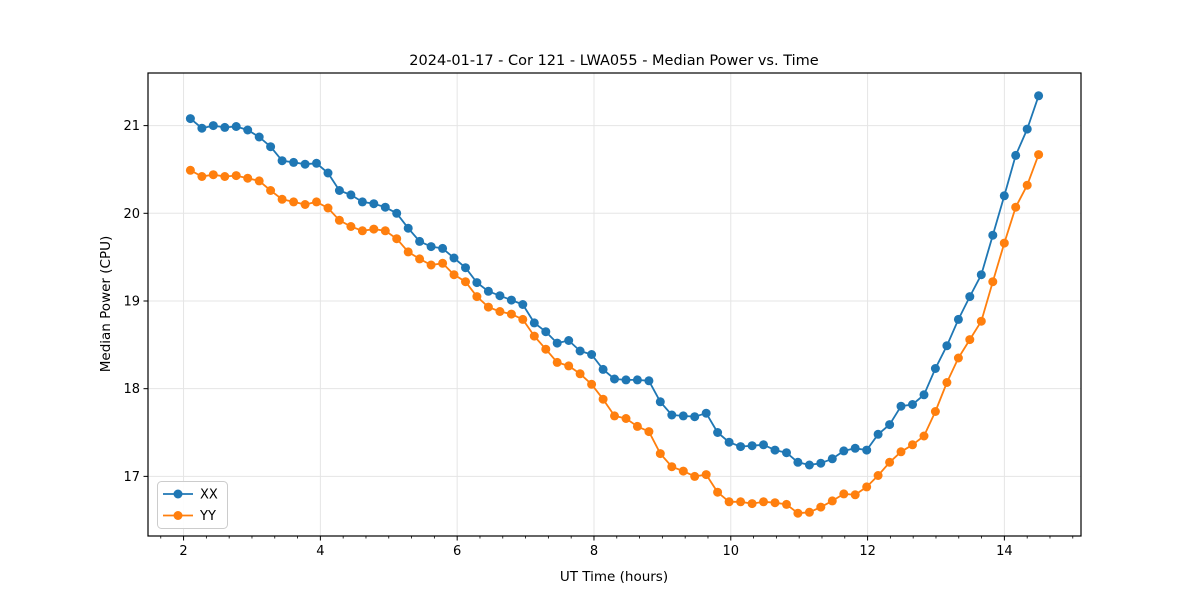  Describe the element at coordinates (594, 551) in the screenshot. I see `x-tick-label: 8` at that location.